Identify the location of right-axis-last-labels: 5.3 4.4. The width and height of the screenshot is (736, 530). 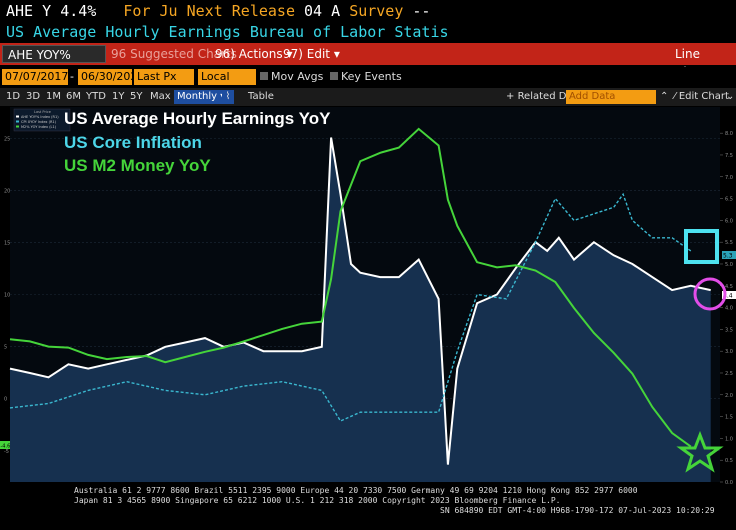
(729, 275).